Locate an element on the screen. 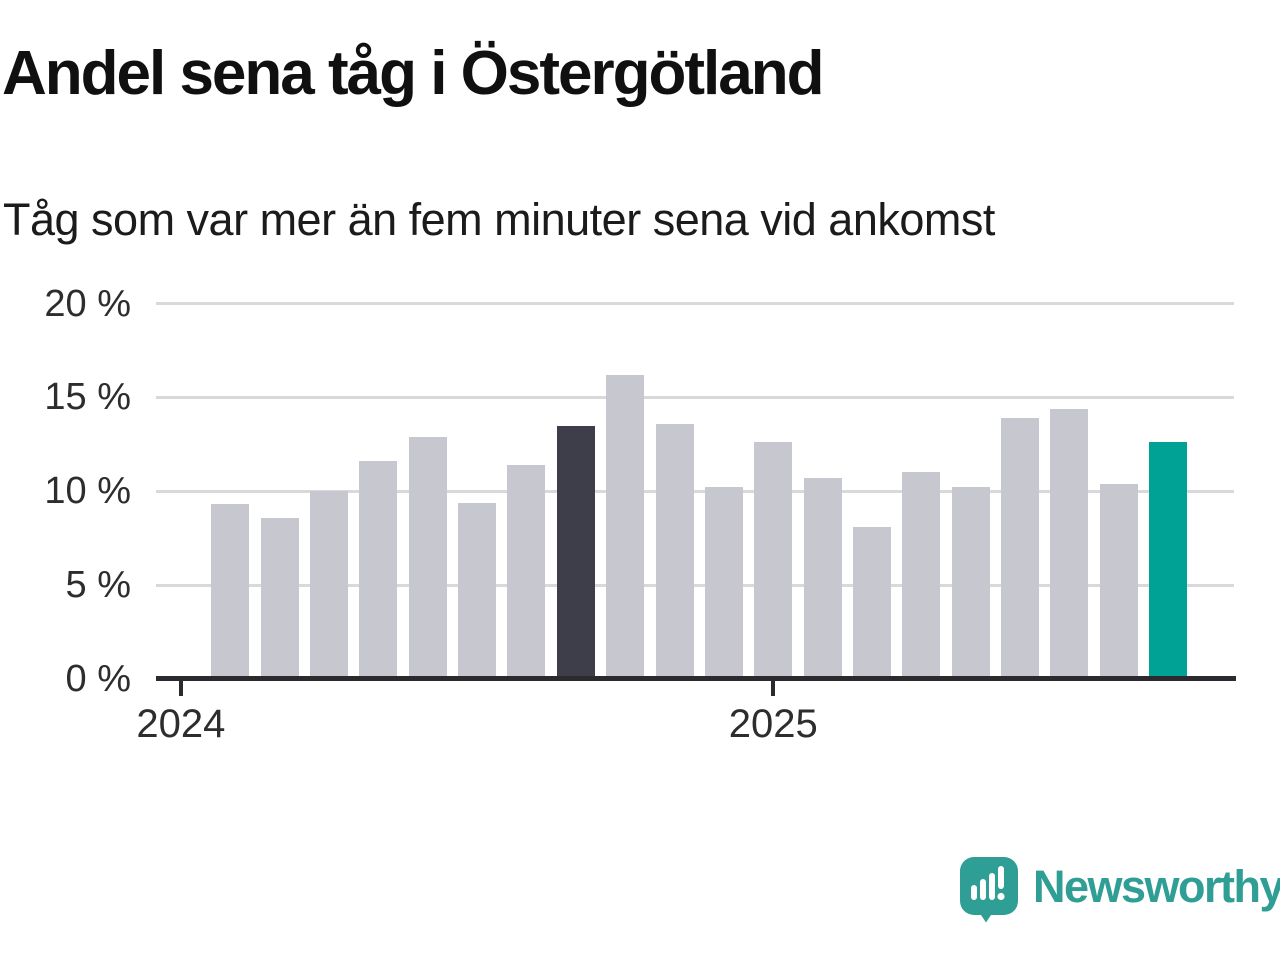  y-axis-label-15pct: 15 % is located at coordinates (87, 397).